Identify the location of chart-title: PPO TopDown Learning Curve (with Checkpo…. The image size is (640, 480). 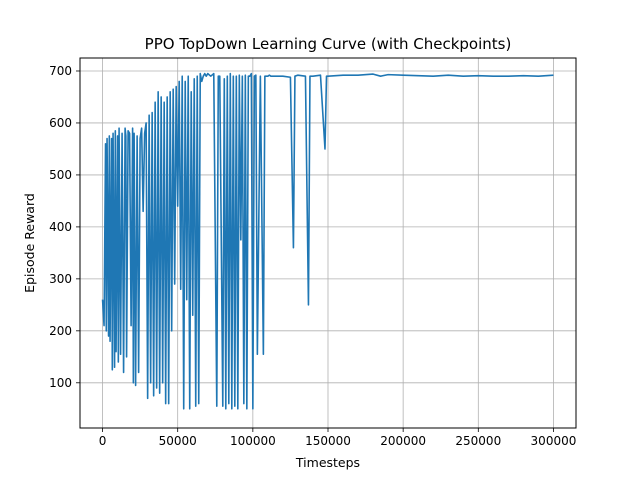
(328, 44).